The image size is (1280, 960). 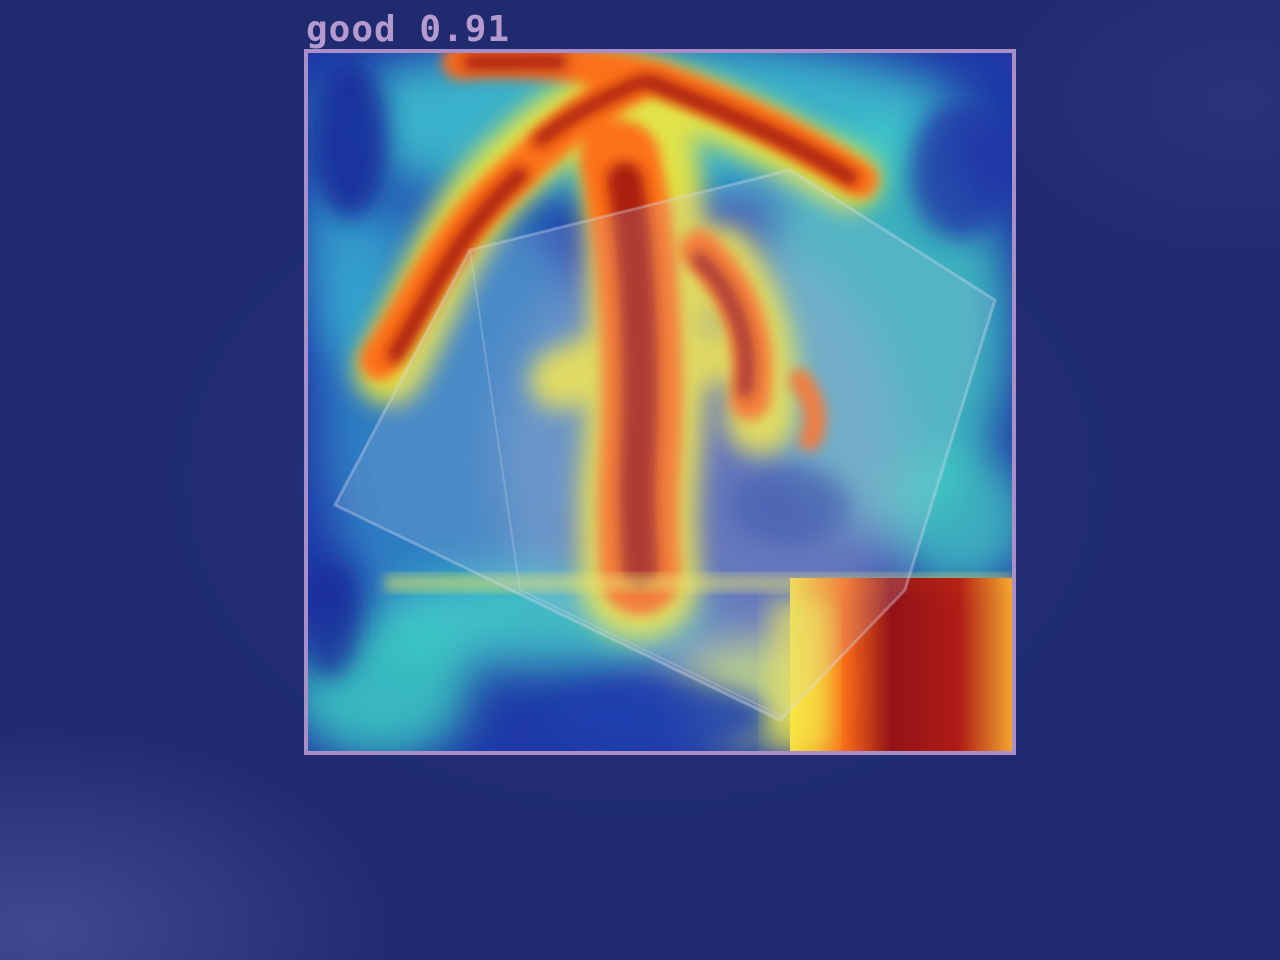 I want to click on confidence-score: 0.91, so click(x=465, y=29).